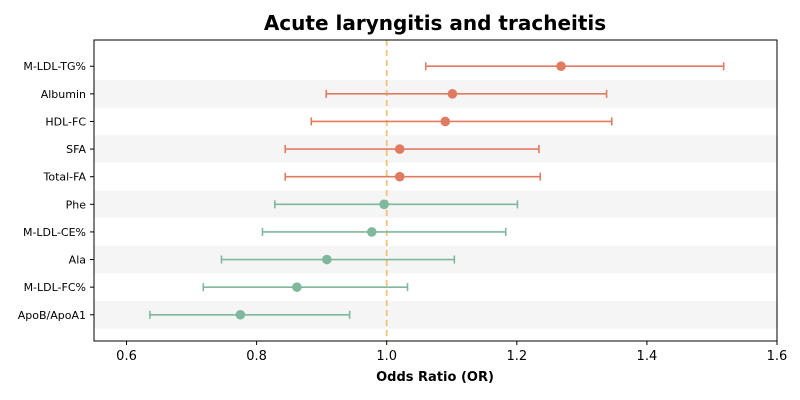 This screenshot has width=800, height=400. Describe the element at coordinates (126, 356) in the screenshot. I see `x-tick-label: 0.6` at that location.